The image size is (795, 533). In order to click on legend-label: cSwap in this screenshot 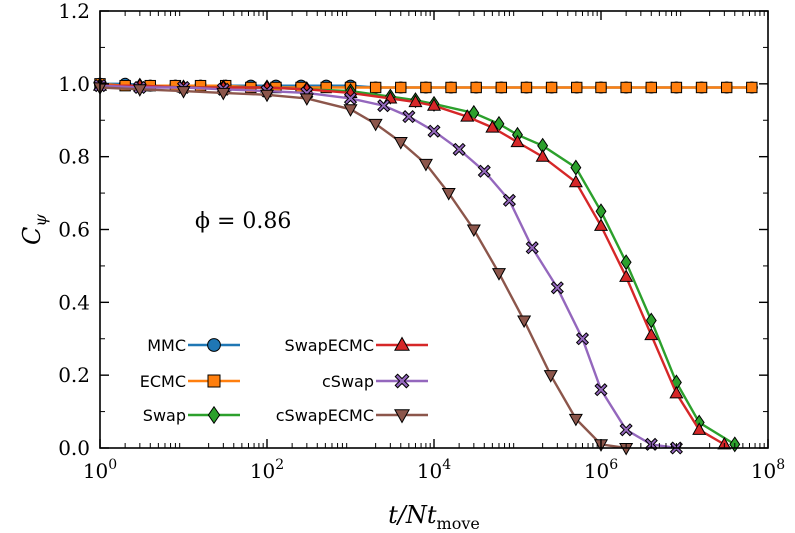, I will do `click(348, 381)`.